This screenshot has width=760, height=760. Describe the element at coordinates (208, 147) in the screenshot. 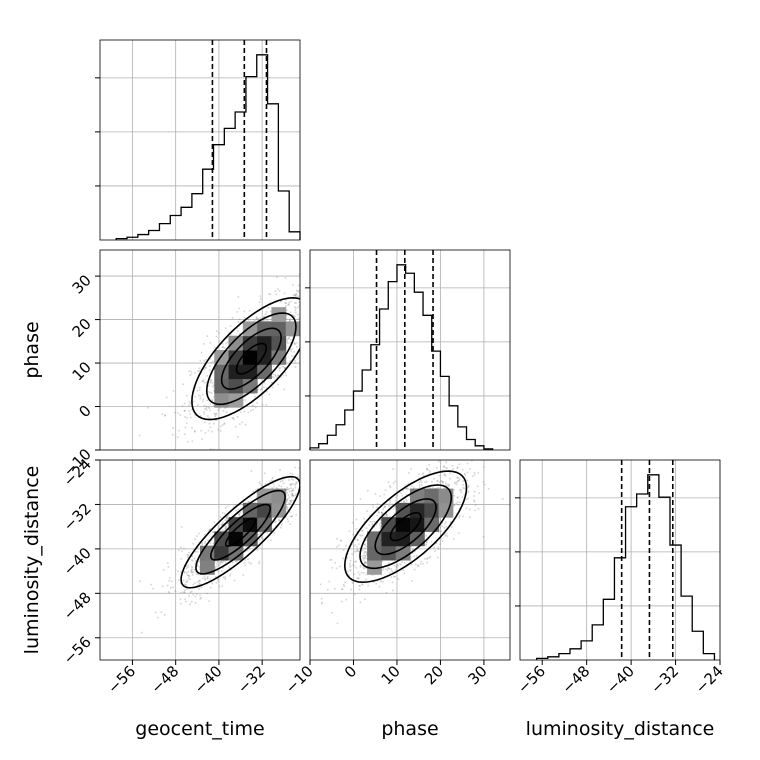

I see `histogram-step-line` at that location.